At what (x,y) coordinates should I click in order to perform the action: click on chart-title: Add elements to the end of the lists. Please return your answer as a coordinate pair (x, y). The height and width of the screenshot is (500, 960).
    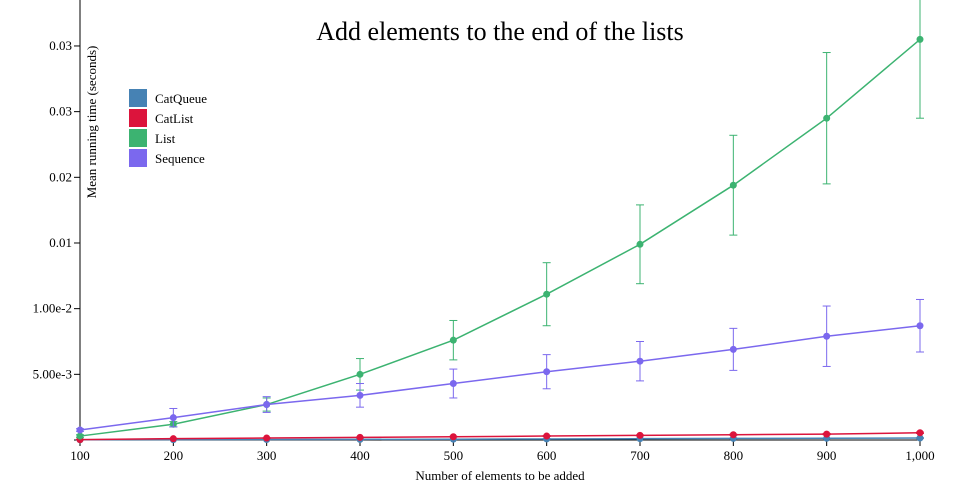
    Looking at the image, I should click on (500, 31).